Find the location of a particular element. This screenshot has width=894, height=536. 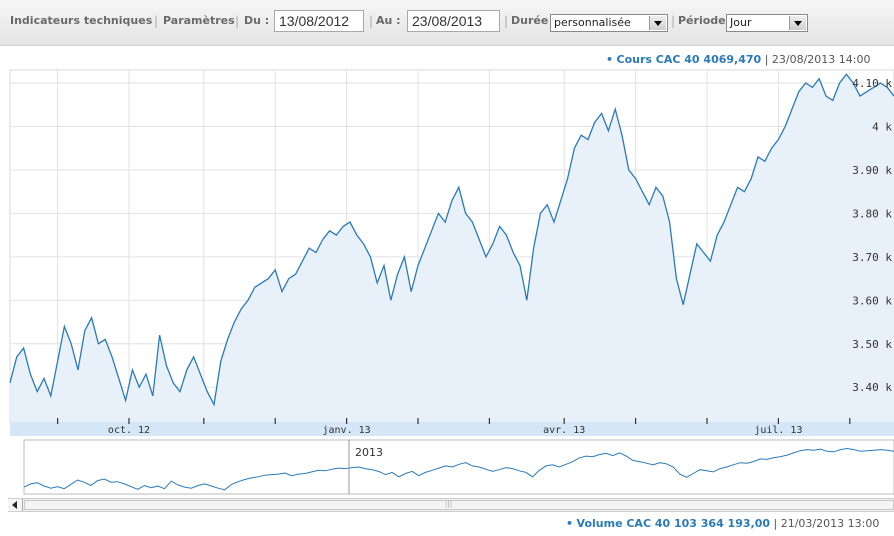

horizontal-scrollbar: ||| is located at coordinates (451, 505).